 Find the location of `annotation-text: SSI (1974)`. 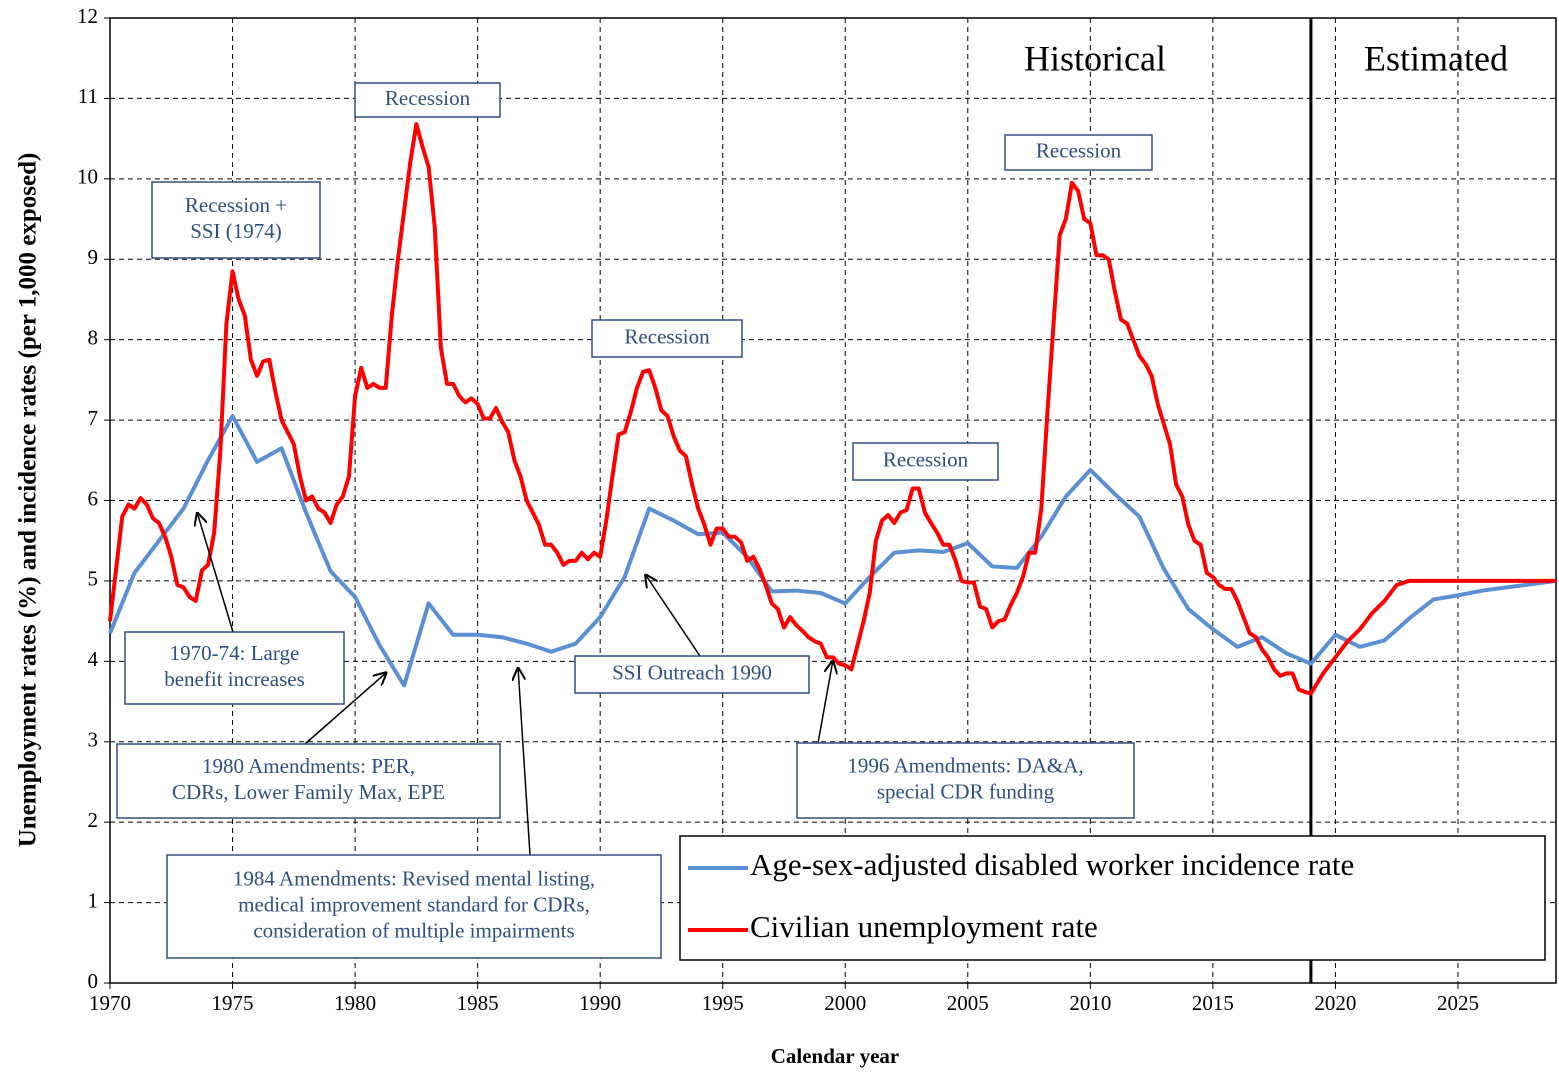

annotation-text: SSI (1974) is located at coordinates (236, 231).